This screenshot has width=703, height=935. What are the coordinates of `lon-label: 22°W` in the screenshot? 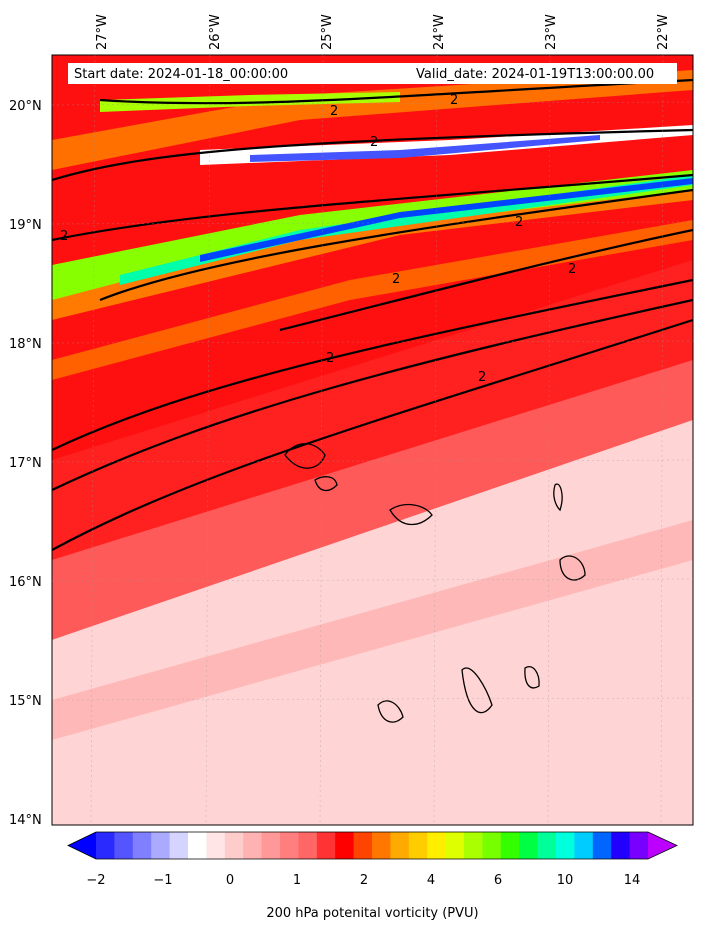 It's located at (663, 32).